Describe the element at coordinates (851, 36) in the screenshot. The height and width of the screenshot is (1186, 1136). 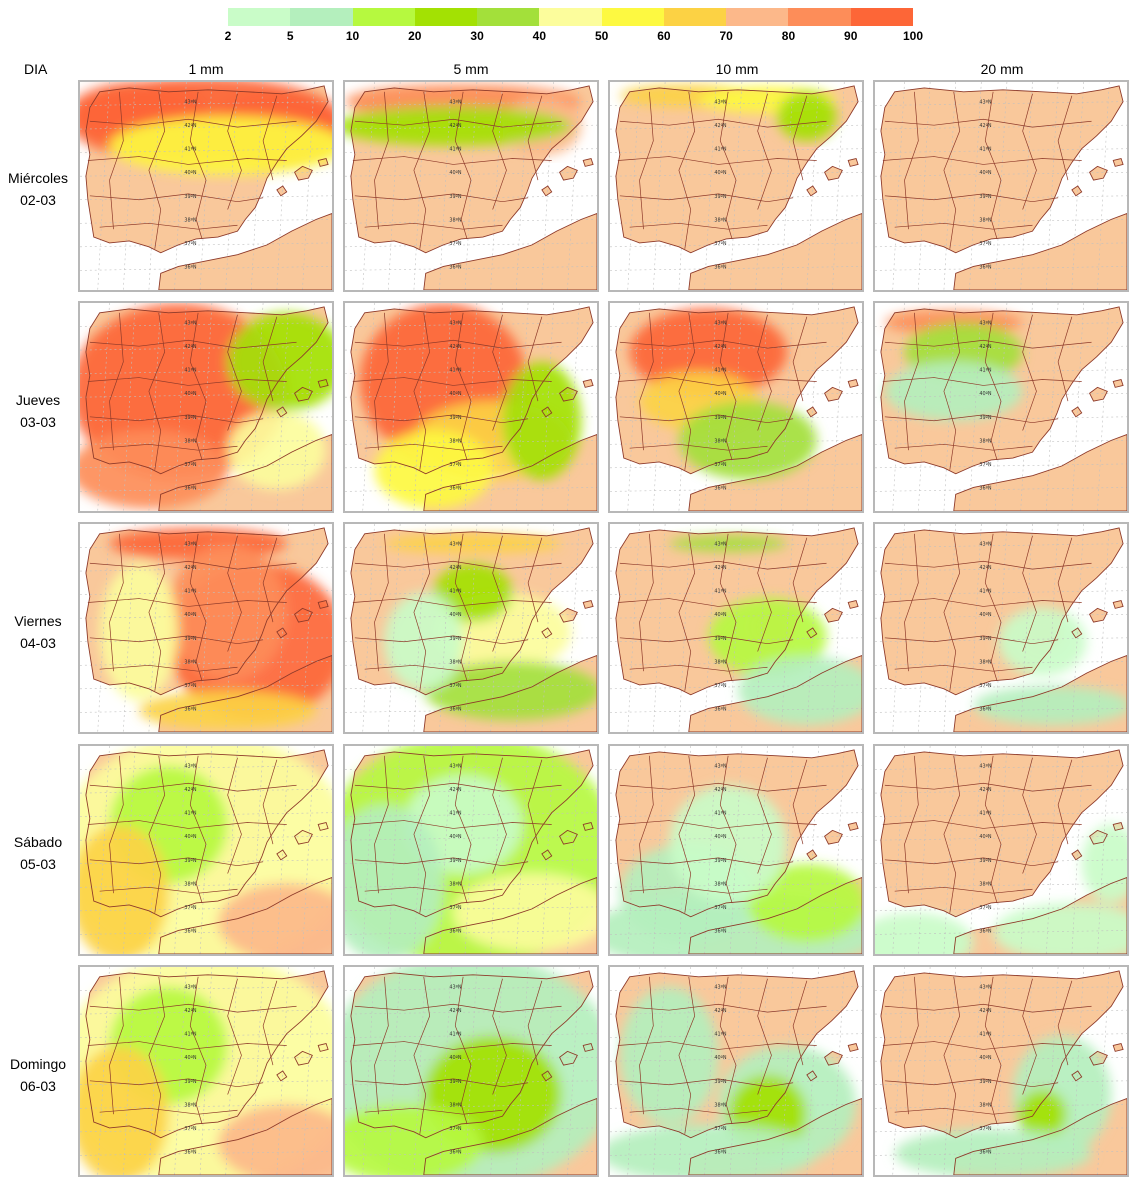
I see `legend-tick-label: 90` at that location.